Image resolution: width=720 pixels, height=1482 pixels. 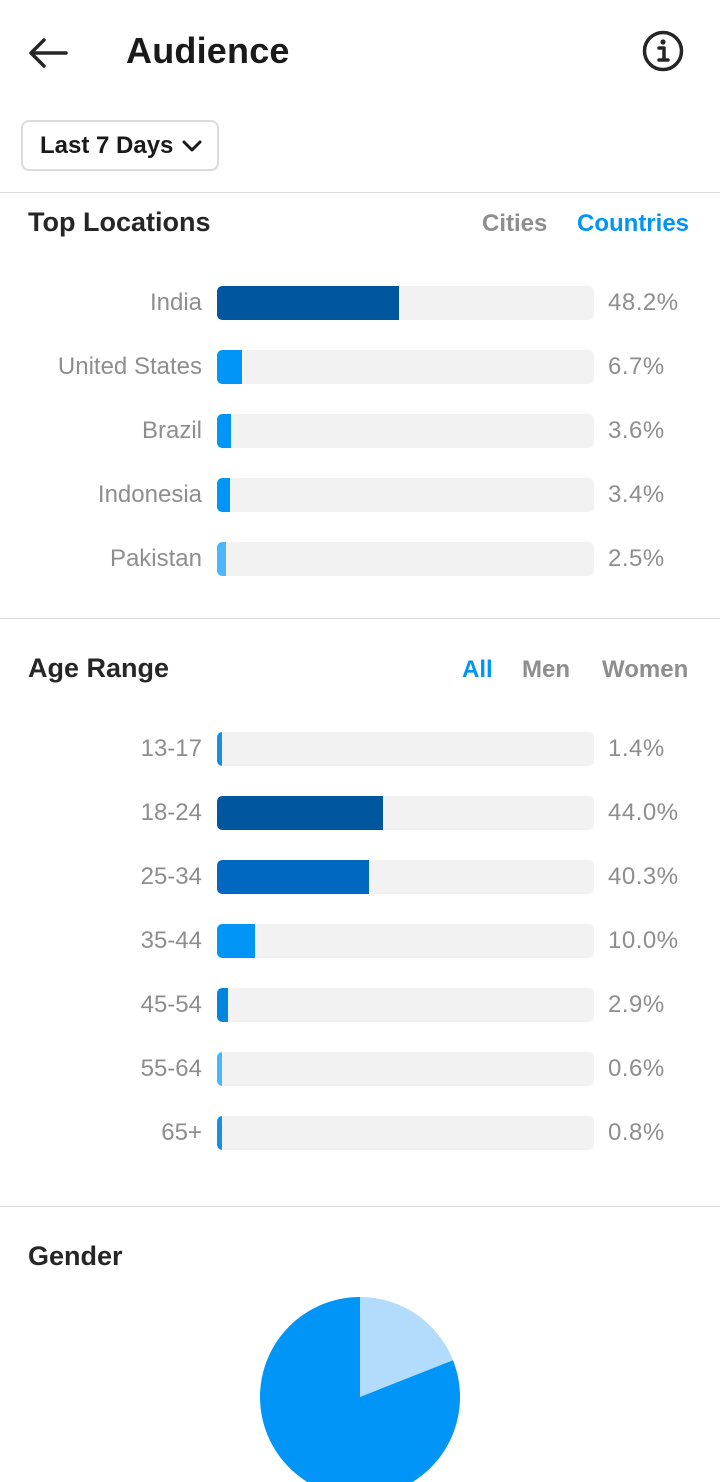 I want to click on age-percent: 2.9%, so click(x=636, y=1004).